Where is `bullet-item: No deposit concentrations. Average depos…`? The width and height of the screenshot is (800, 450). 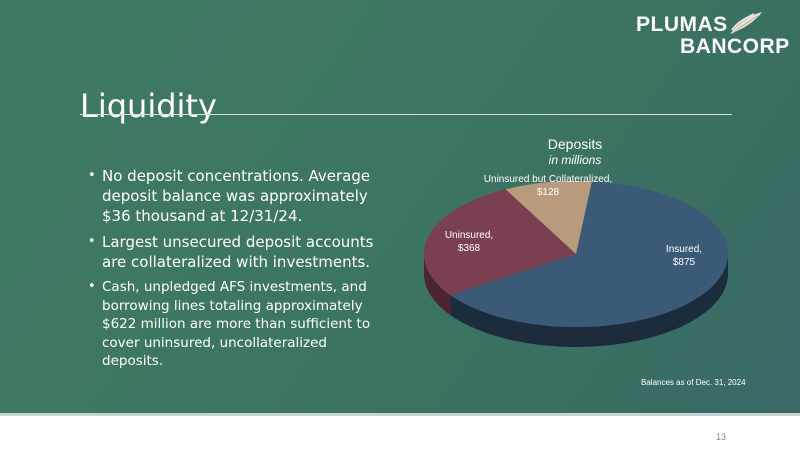
bullet-item: No deposit concentrations. Average depos… is located at coordinates (239, 196).